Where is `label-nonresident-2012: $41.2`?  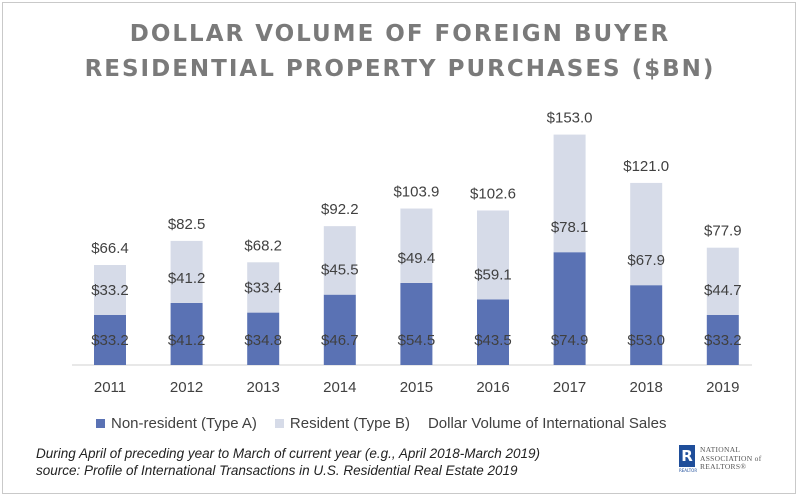 label-nonresident-2012: $41.2 is located at coordinates (187, 340).